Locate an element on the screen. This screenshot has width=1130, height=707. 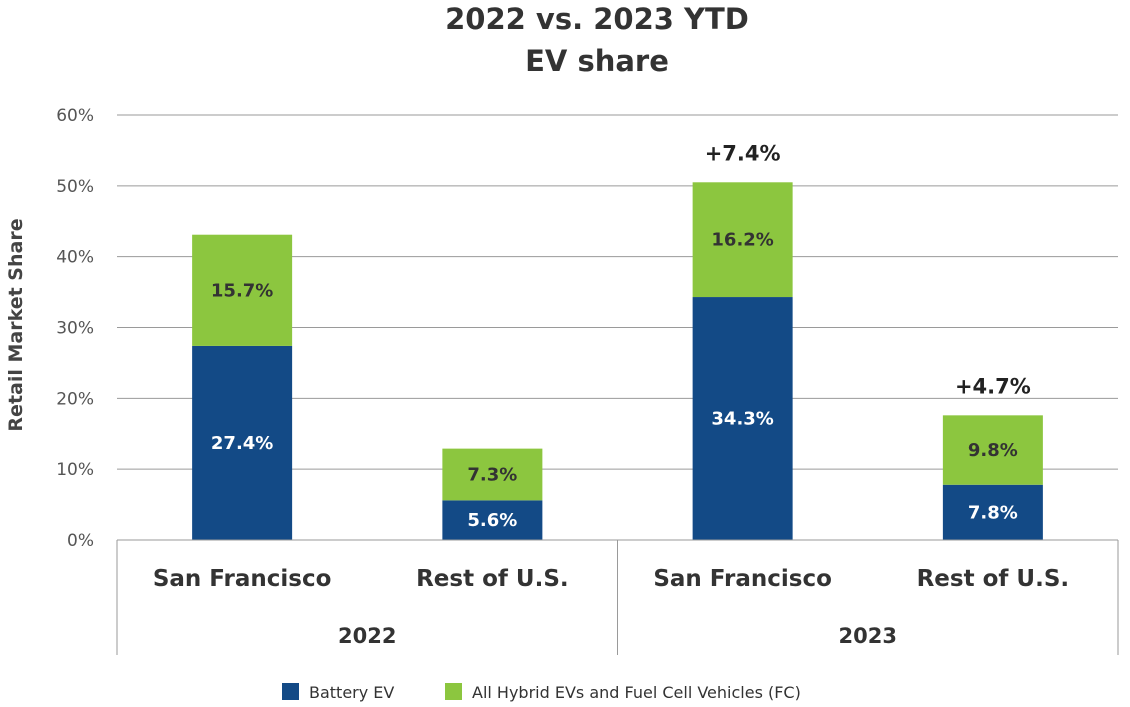
data-label: 16.2% is located at coordinates (742, 240).